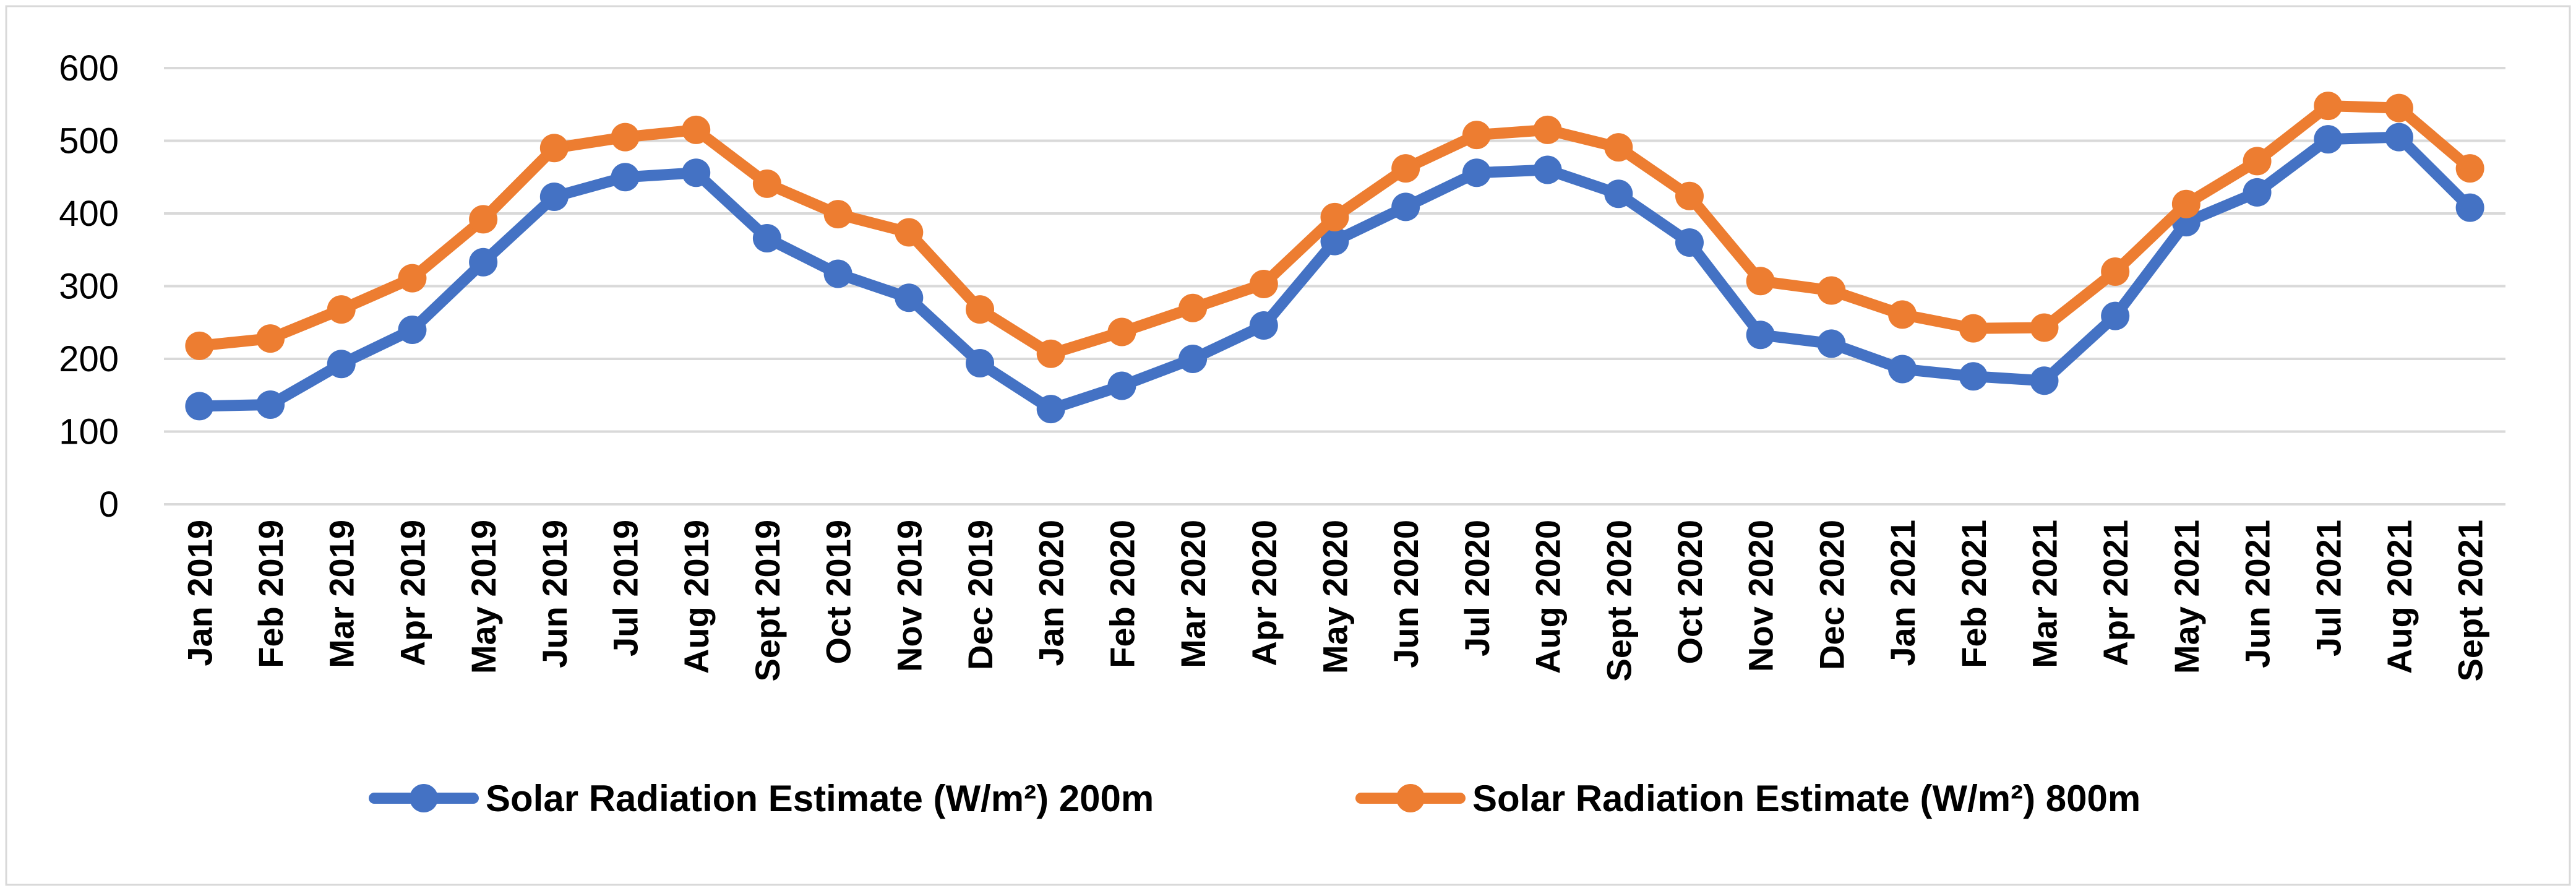  Describe the element at coordinates (412, 593) in the screenshot. I see `x-tick-label: Apr 2019` at that location.